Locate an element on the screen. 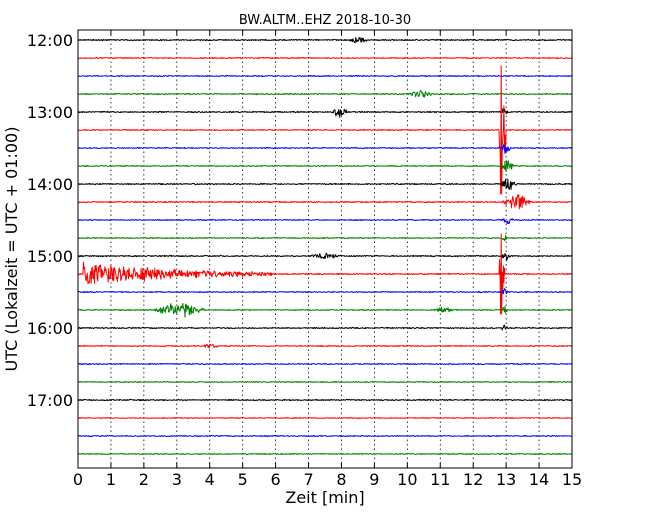 The image size is (650, 520). x-tick-label: 0 is located at coordinates (78, 479).